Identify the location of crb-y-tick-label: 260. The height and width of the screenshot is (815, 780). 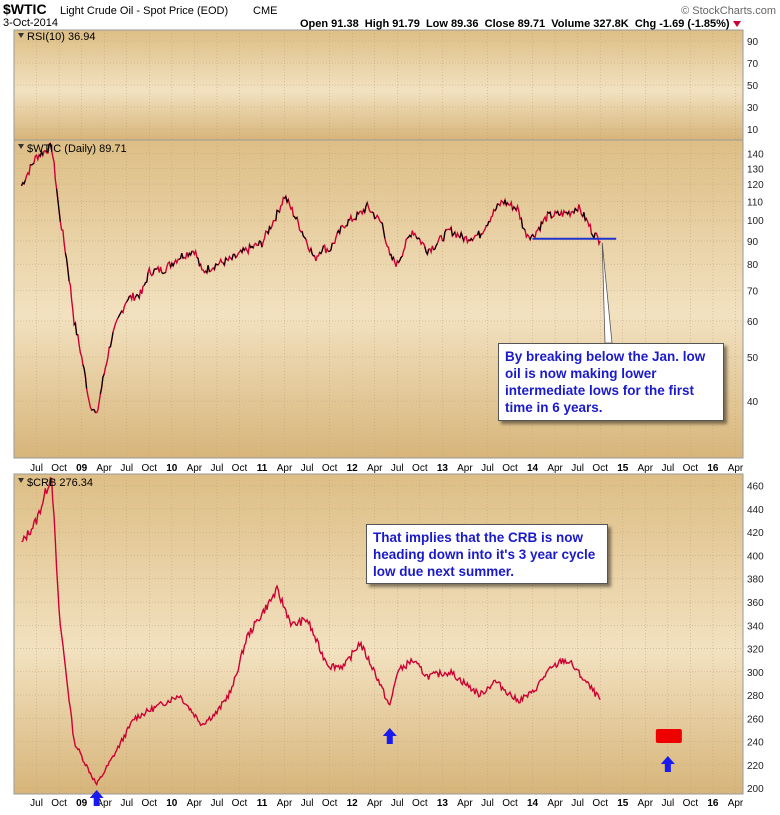
(755, 719).